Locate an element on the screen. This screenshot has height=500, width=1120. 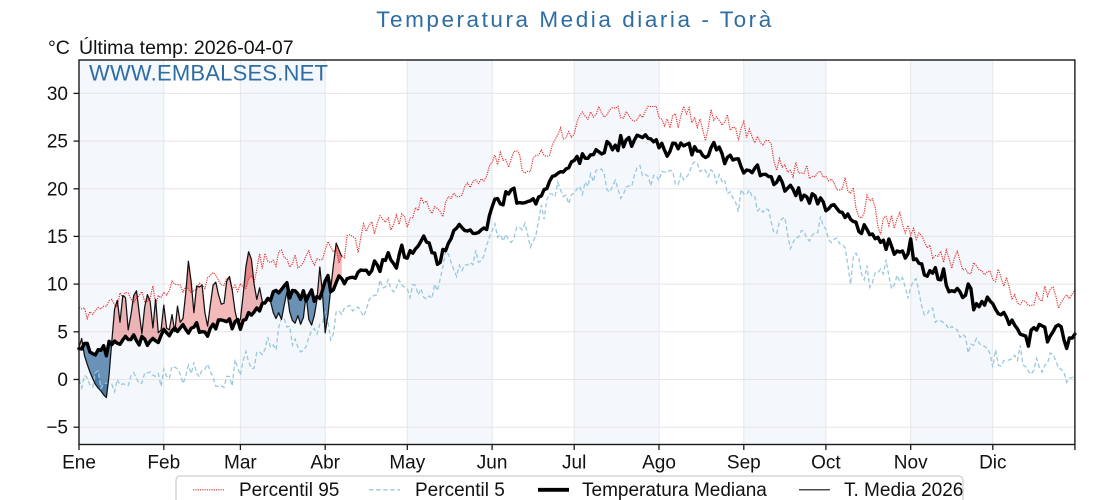
svg-text: Nov is located at coordinates (911, 463).